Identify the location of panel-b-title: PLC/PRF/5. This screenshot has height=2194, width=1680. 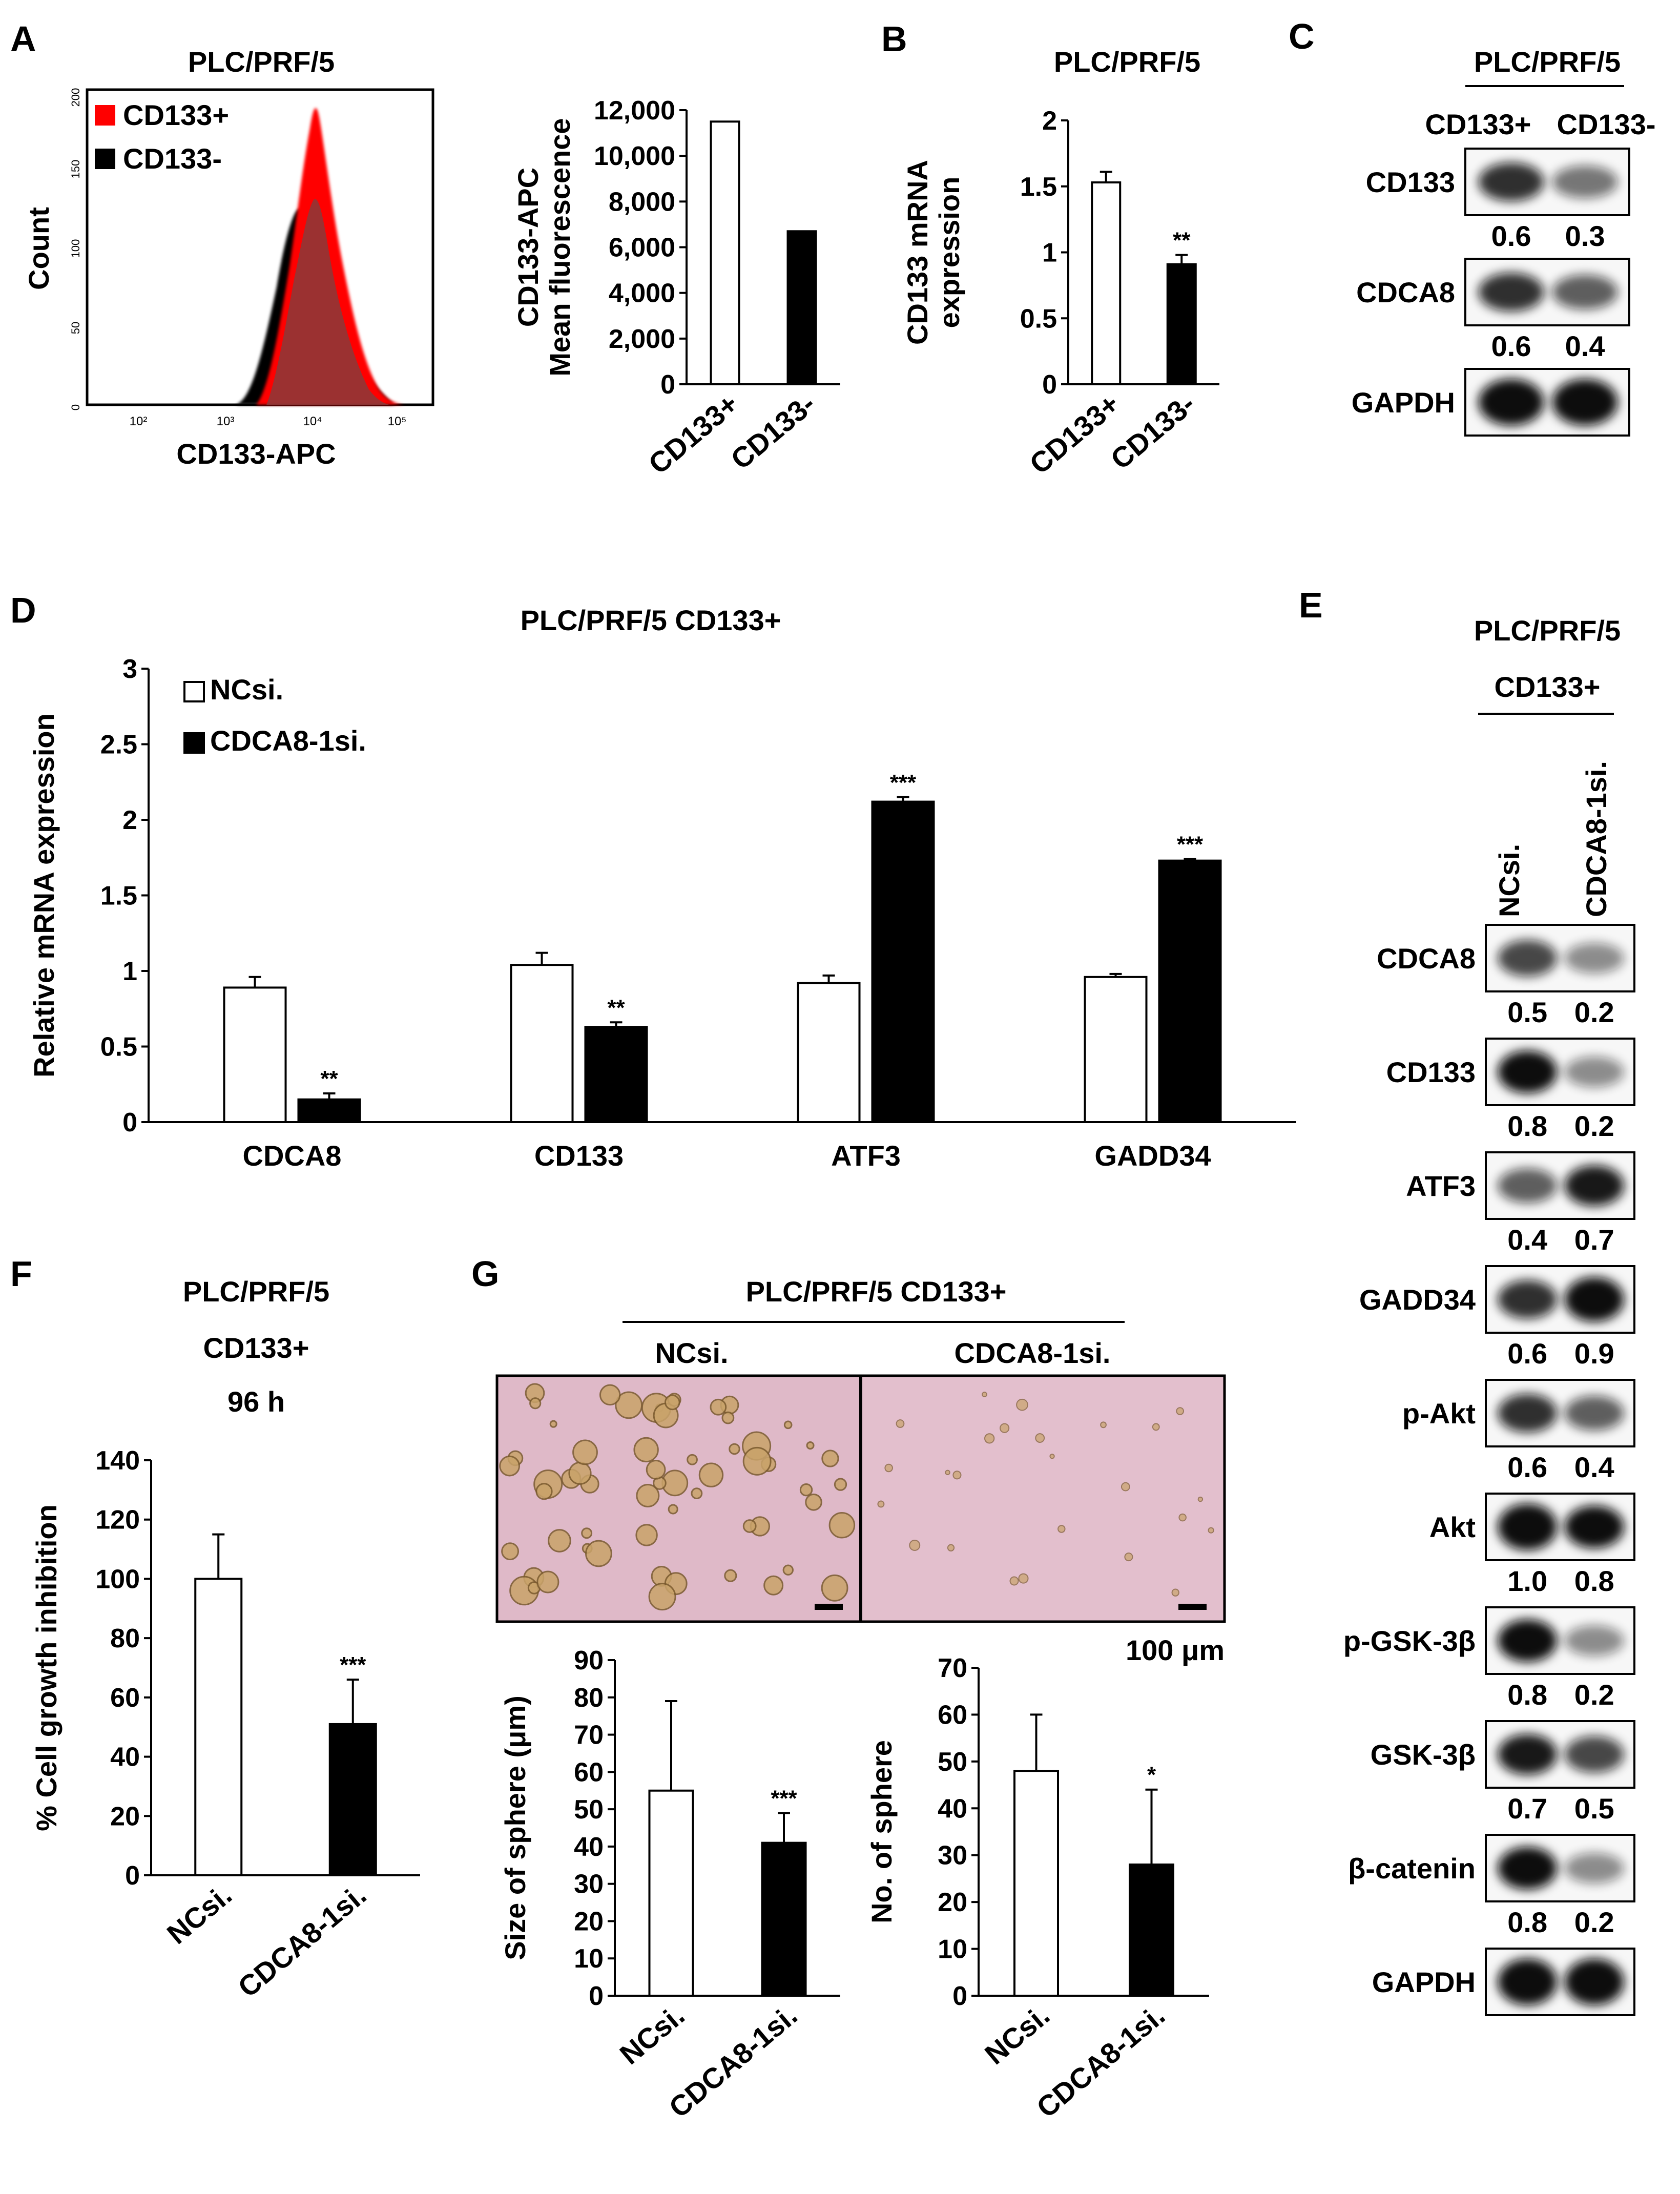
(1127, 62).